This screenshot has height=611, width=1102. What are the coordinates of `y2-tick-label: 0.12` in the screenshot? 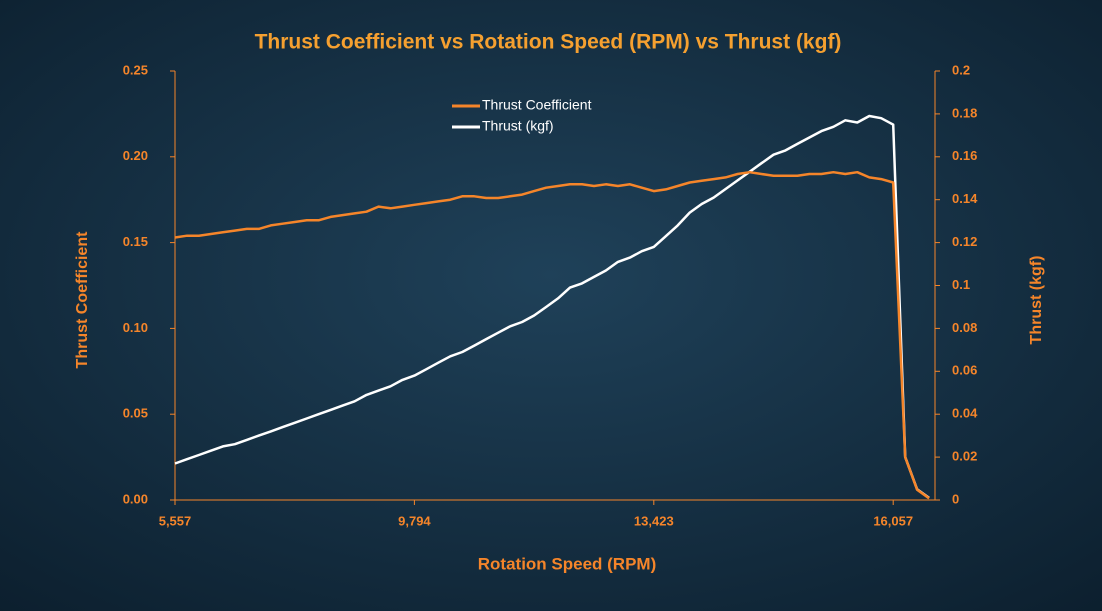 It's located at (964, 241).